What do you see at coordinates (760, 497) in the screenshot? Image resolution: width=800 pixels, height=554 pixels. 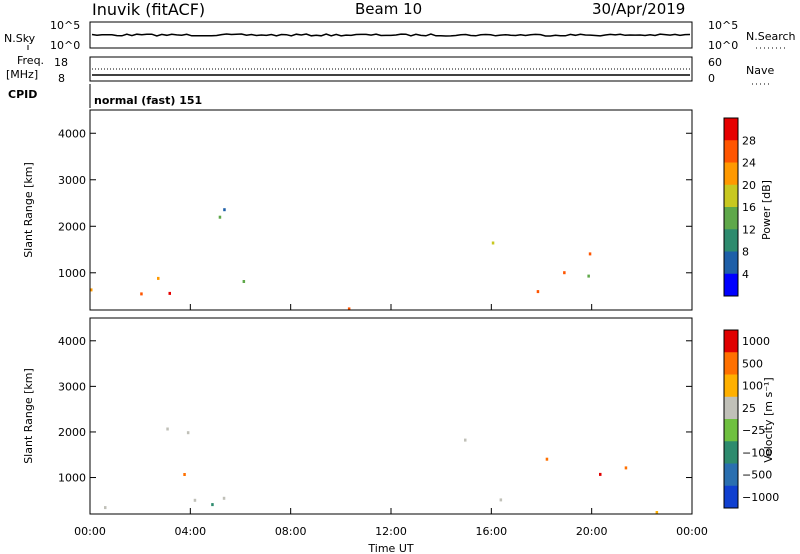 I see `colorbar-tick: −1000` at bounding box center [760, 497].